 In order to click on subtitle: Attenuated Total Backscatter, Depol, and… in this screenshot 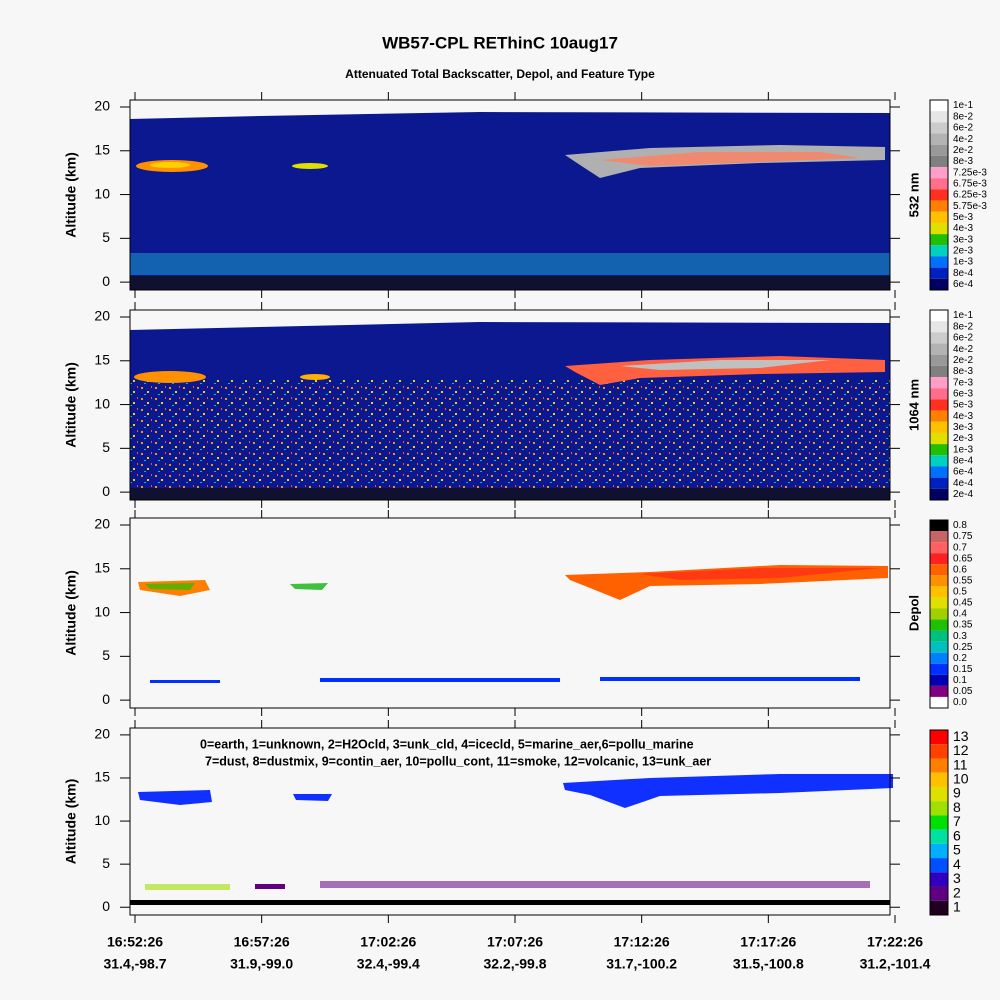, I will do `click(500, 74)`.